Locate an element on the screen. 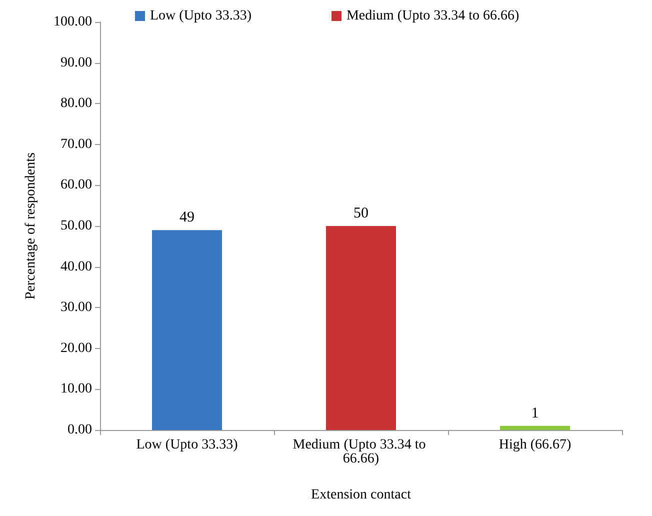 Image resolution: width=652 pixels, height=516 pixels. y-tick-label: 90.00 is located at coordinates (76, 62).